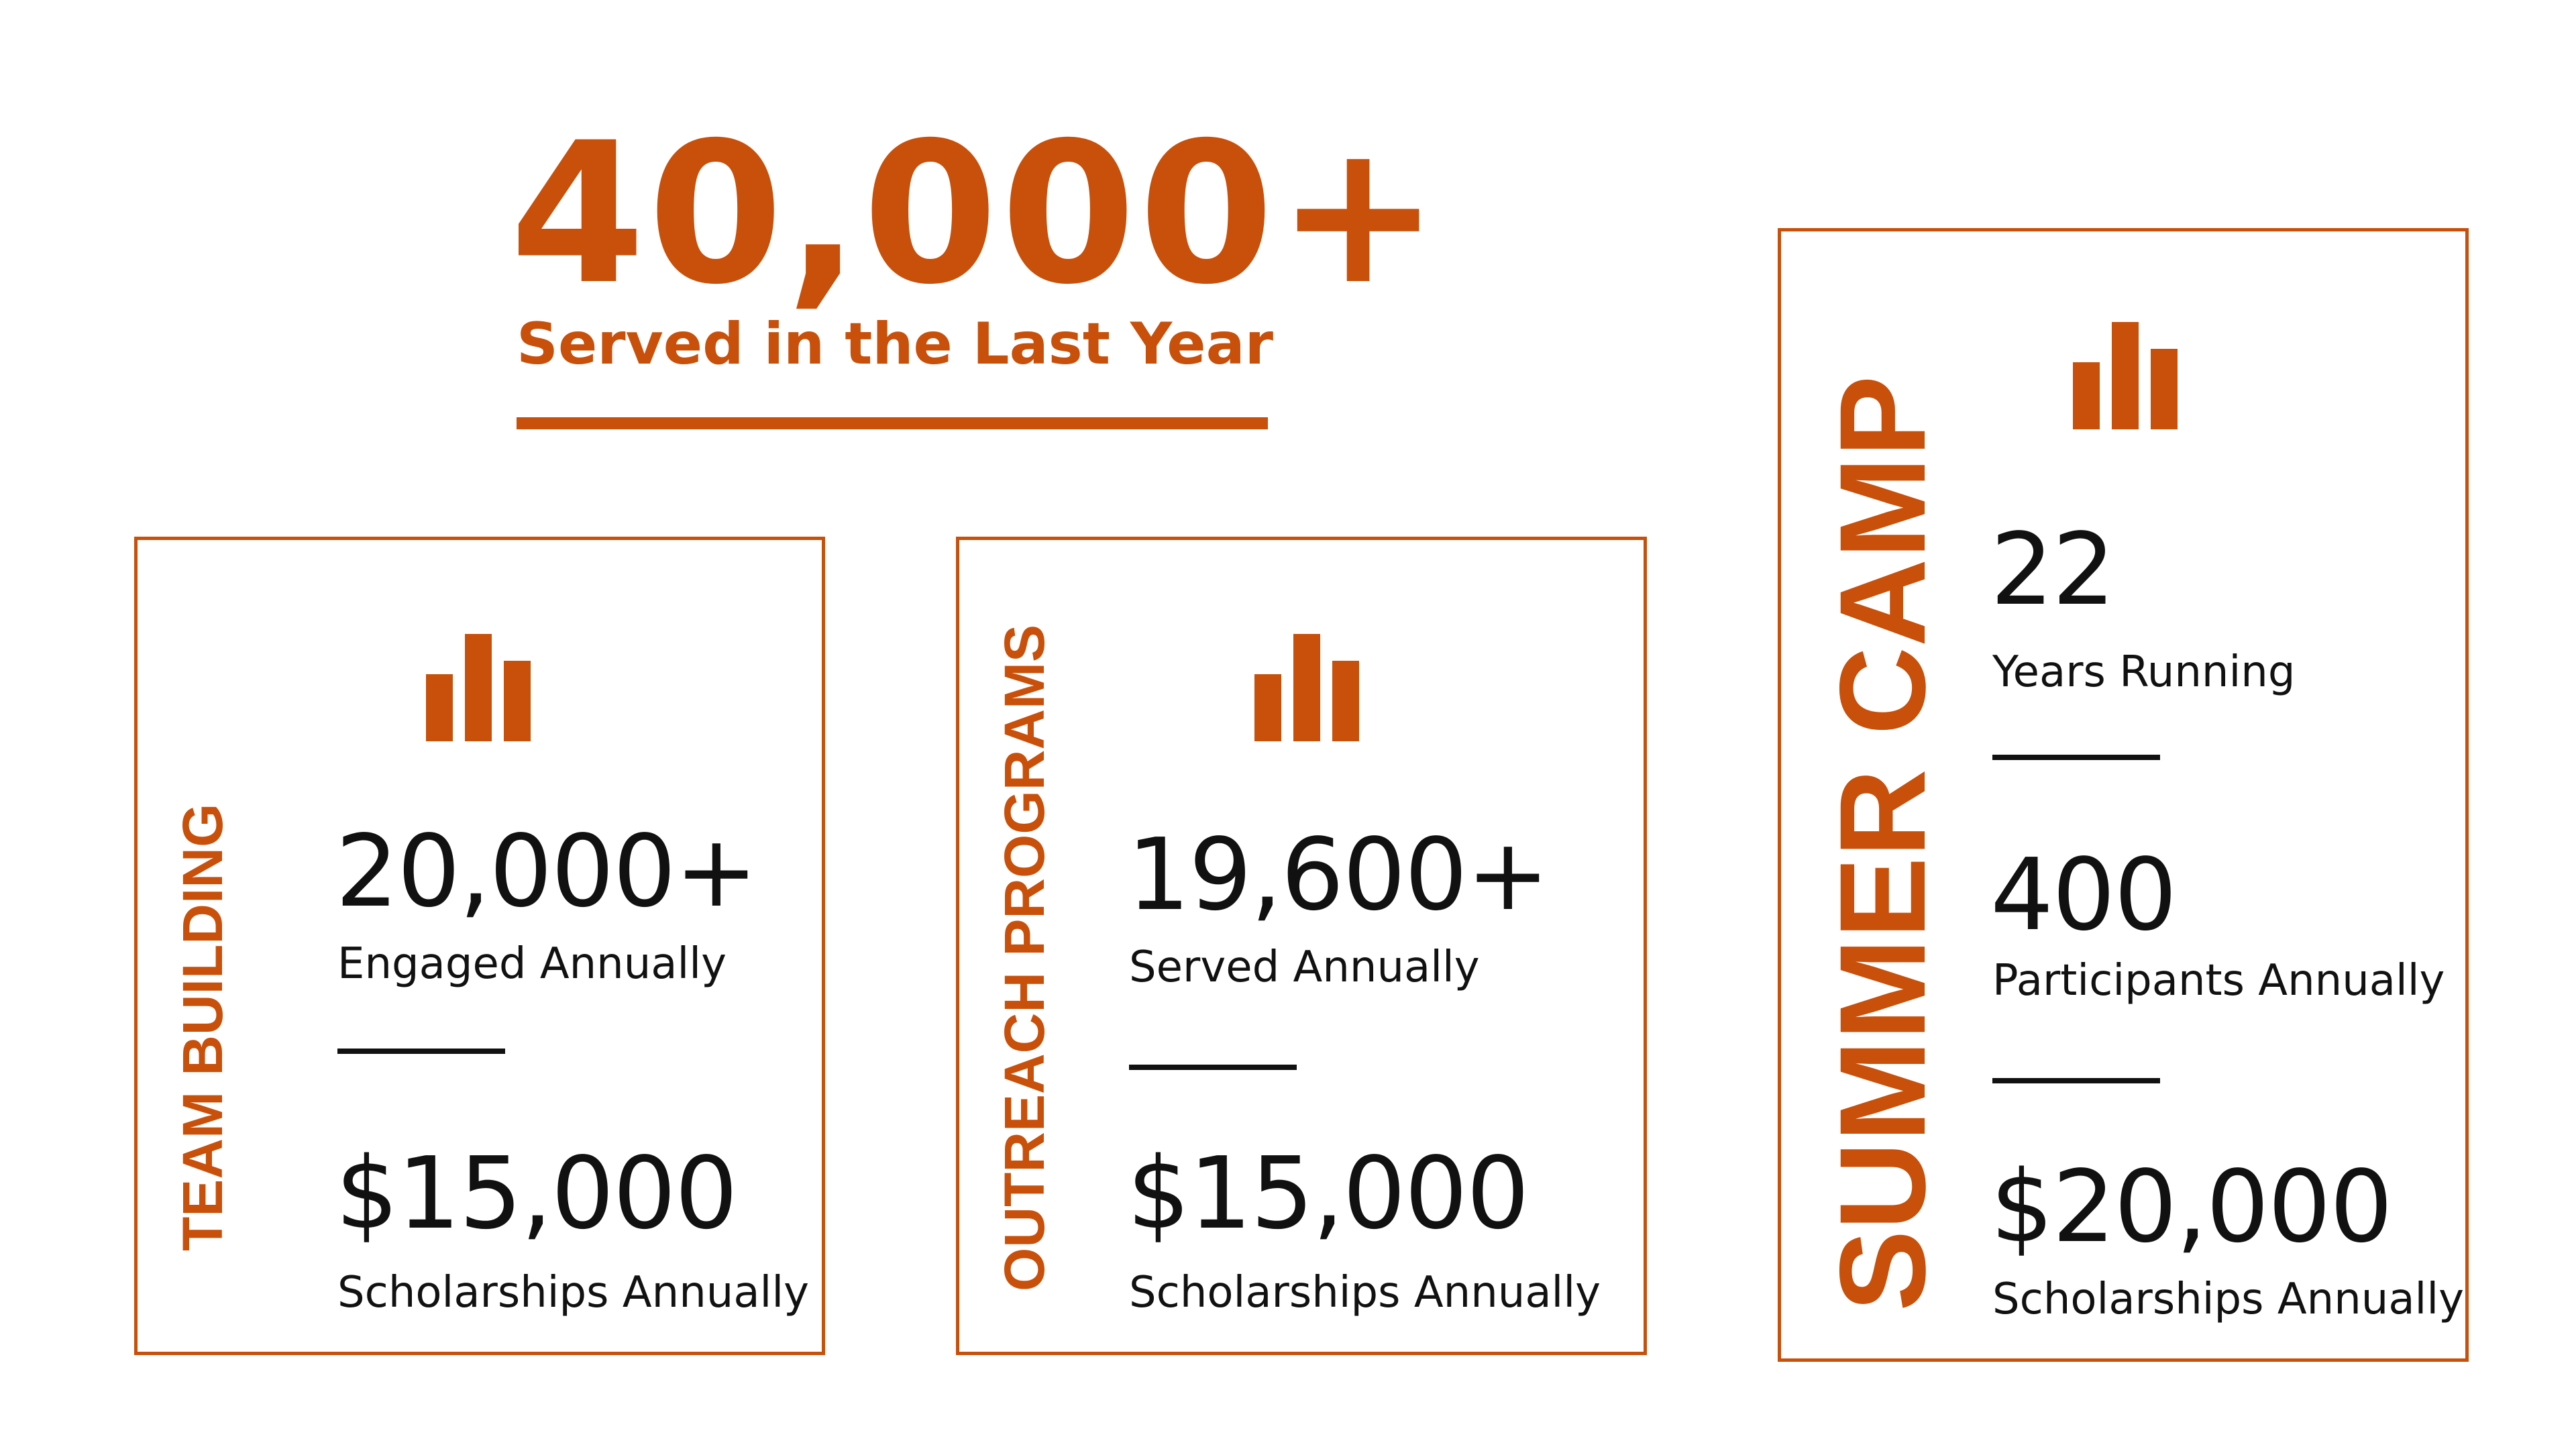 The width and height of the screenshot is (2576, 1449). What do you see at coordinates (2144, 672) in the screenshot?
I see `stat-label: Years Running` at bounding box center [2144, 672].